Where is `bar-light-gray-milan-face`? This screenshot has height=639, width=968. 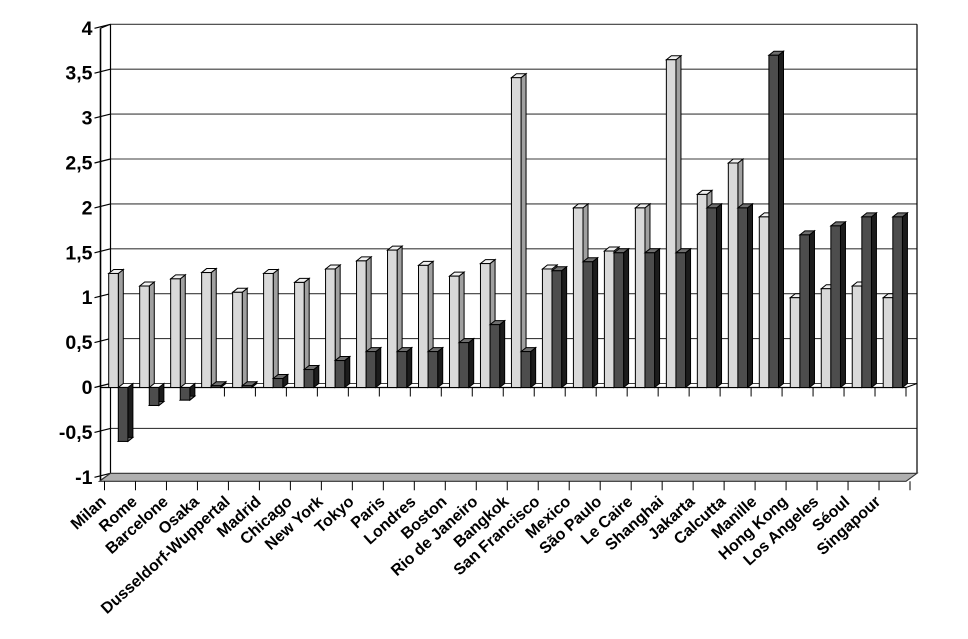 bar-light-gray-milan-face is located at coordinates (120, 328).